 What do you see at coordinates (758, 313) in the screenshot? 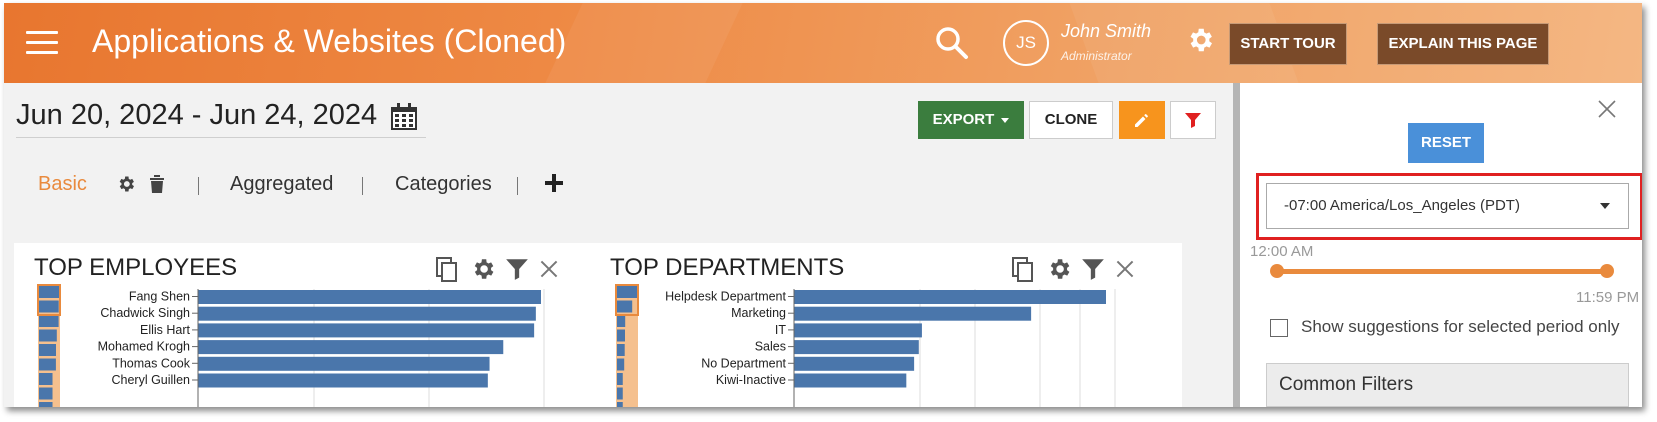
I see `bar-label: Marketing` at bounding box center [758, 313].